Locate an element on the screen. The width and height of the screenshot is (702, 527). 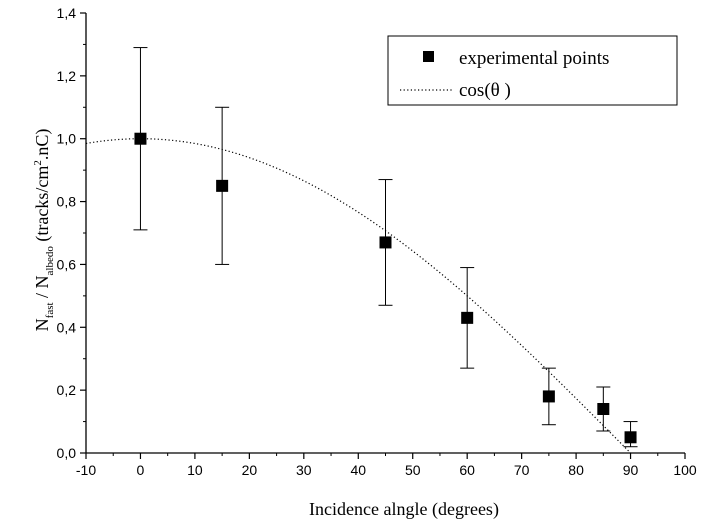
legend: experimental points cos(θ ) is located at coordinates (532, 70).